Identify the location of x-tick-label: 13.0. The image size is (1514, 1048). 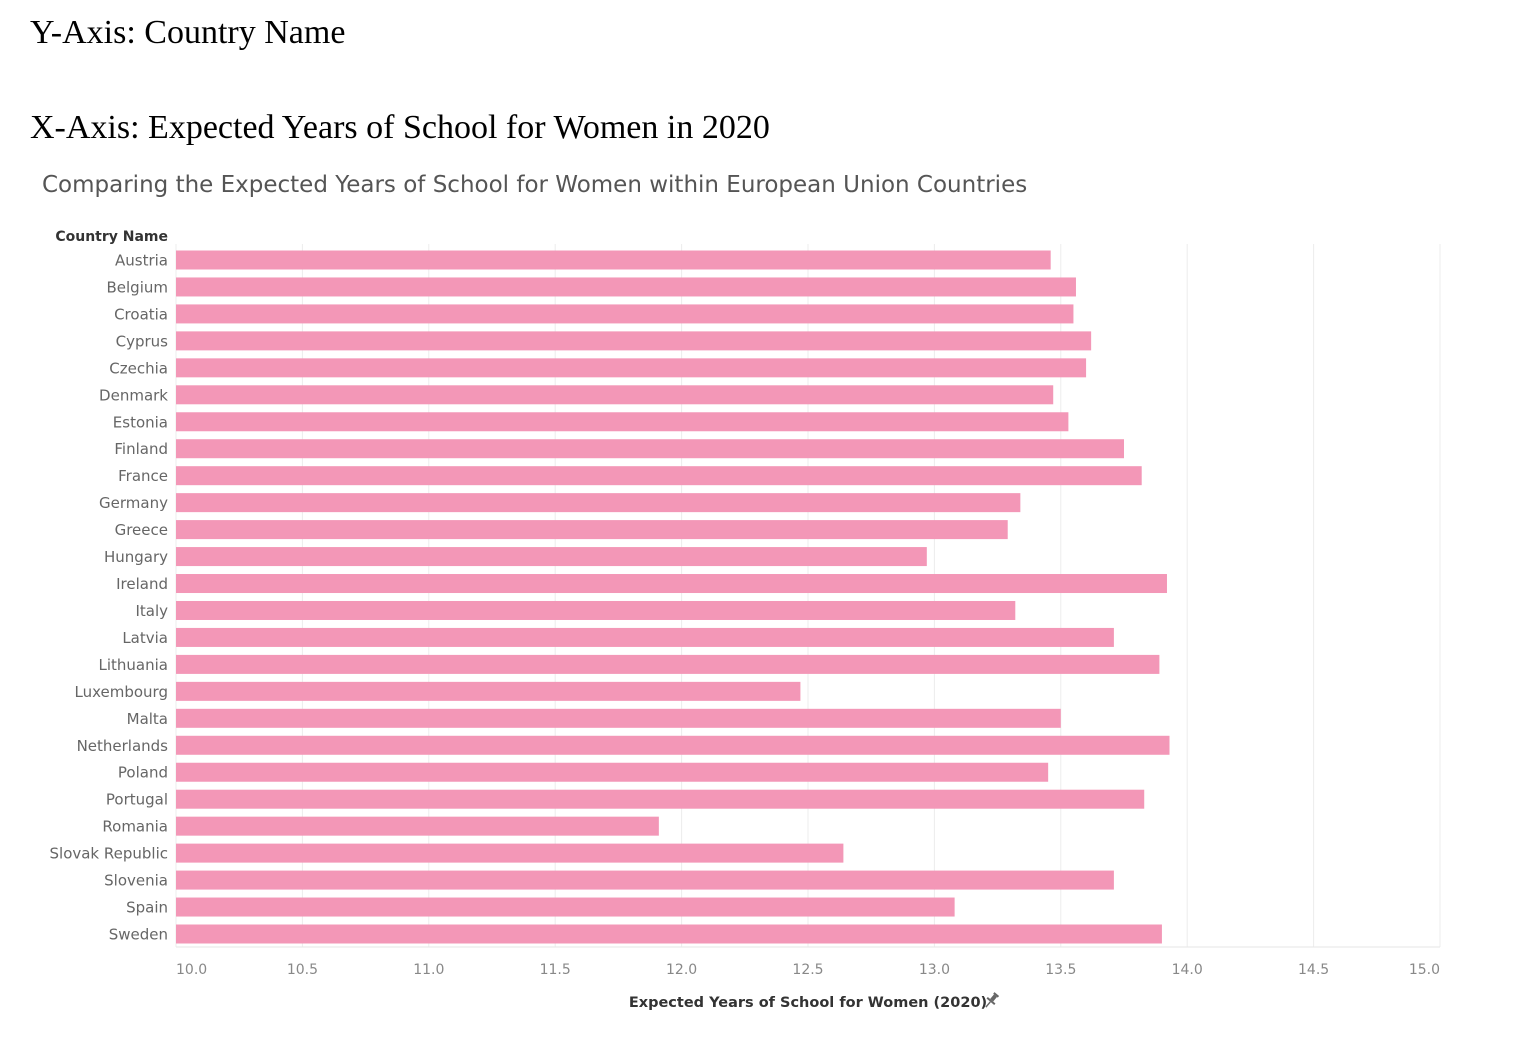
(934, 970).